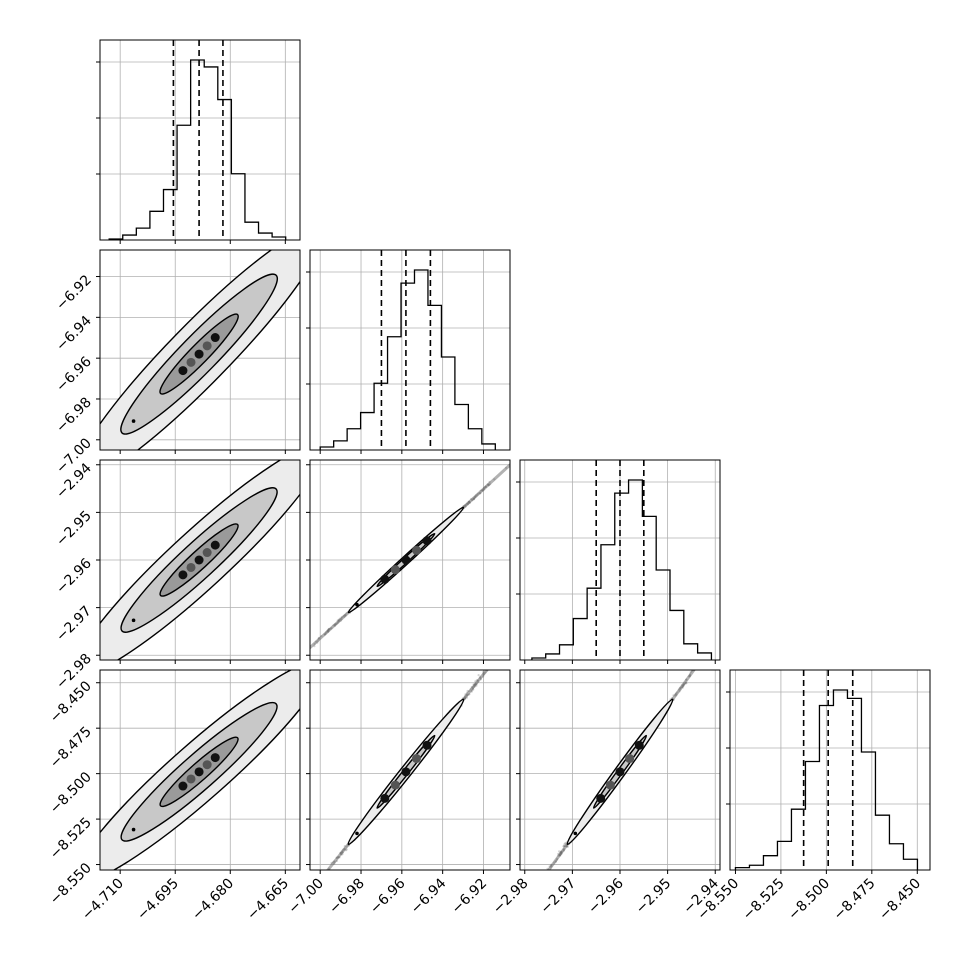  What do you see at coordinates (388, 896) in the screenshot?
I see `x-tick-label: −6.96` at bounding box center [388, 896].